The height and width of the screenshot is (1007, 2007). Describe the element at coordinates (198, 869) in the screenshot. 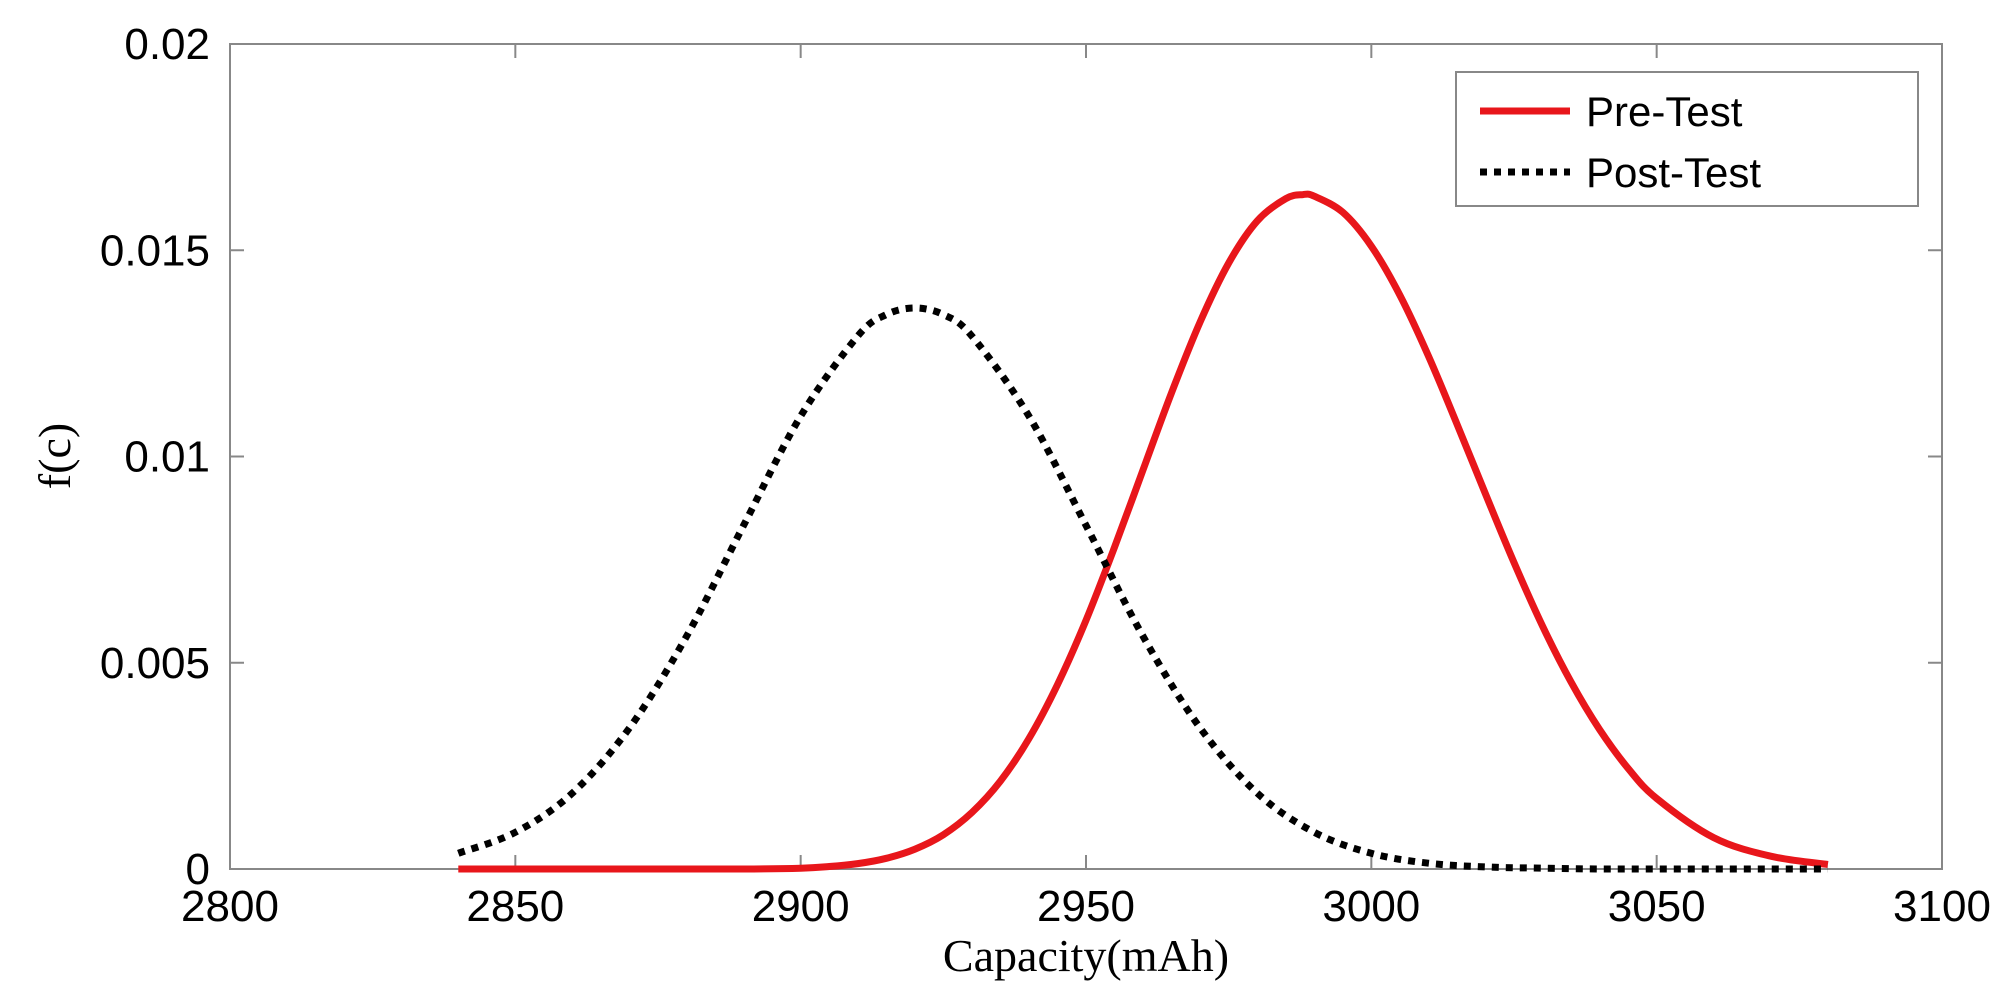

I see `y-tick-label: 0` at that location.